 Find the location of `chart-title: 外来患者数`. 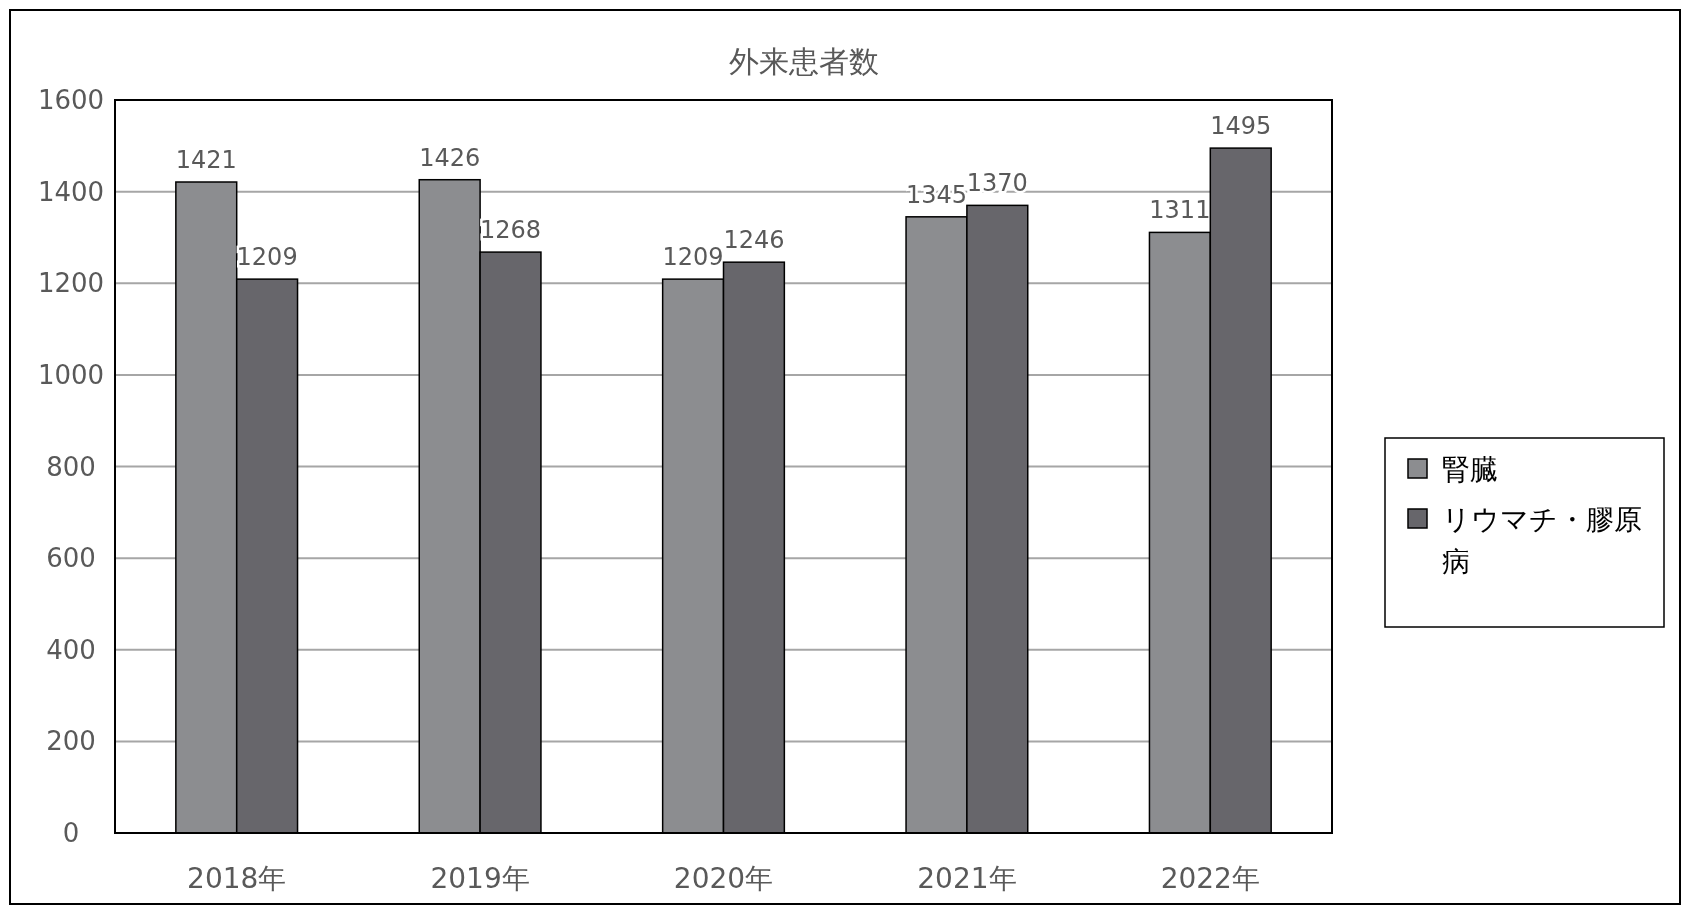

chart-title: 外来患者数 is located at coordinates (803, 61).